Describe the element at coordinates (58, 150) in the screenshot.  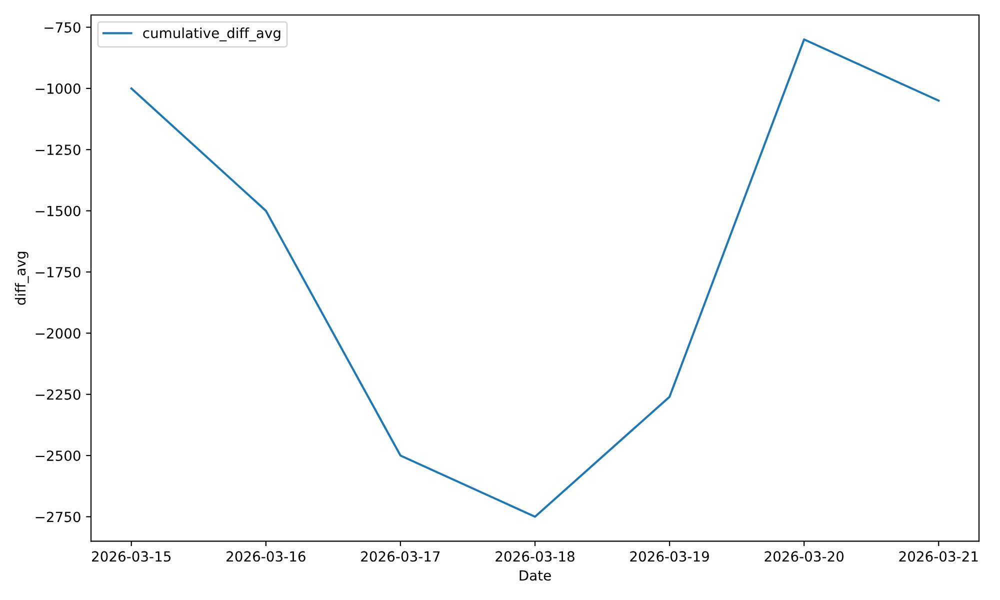
I see `y-tick-label: −1250` at that location.